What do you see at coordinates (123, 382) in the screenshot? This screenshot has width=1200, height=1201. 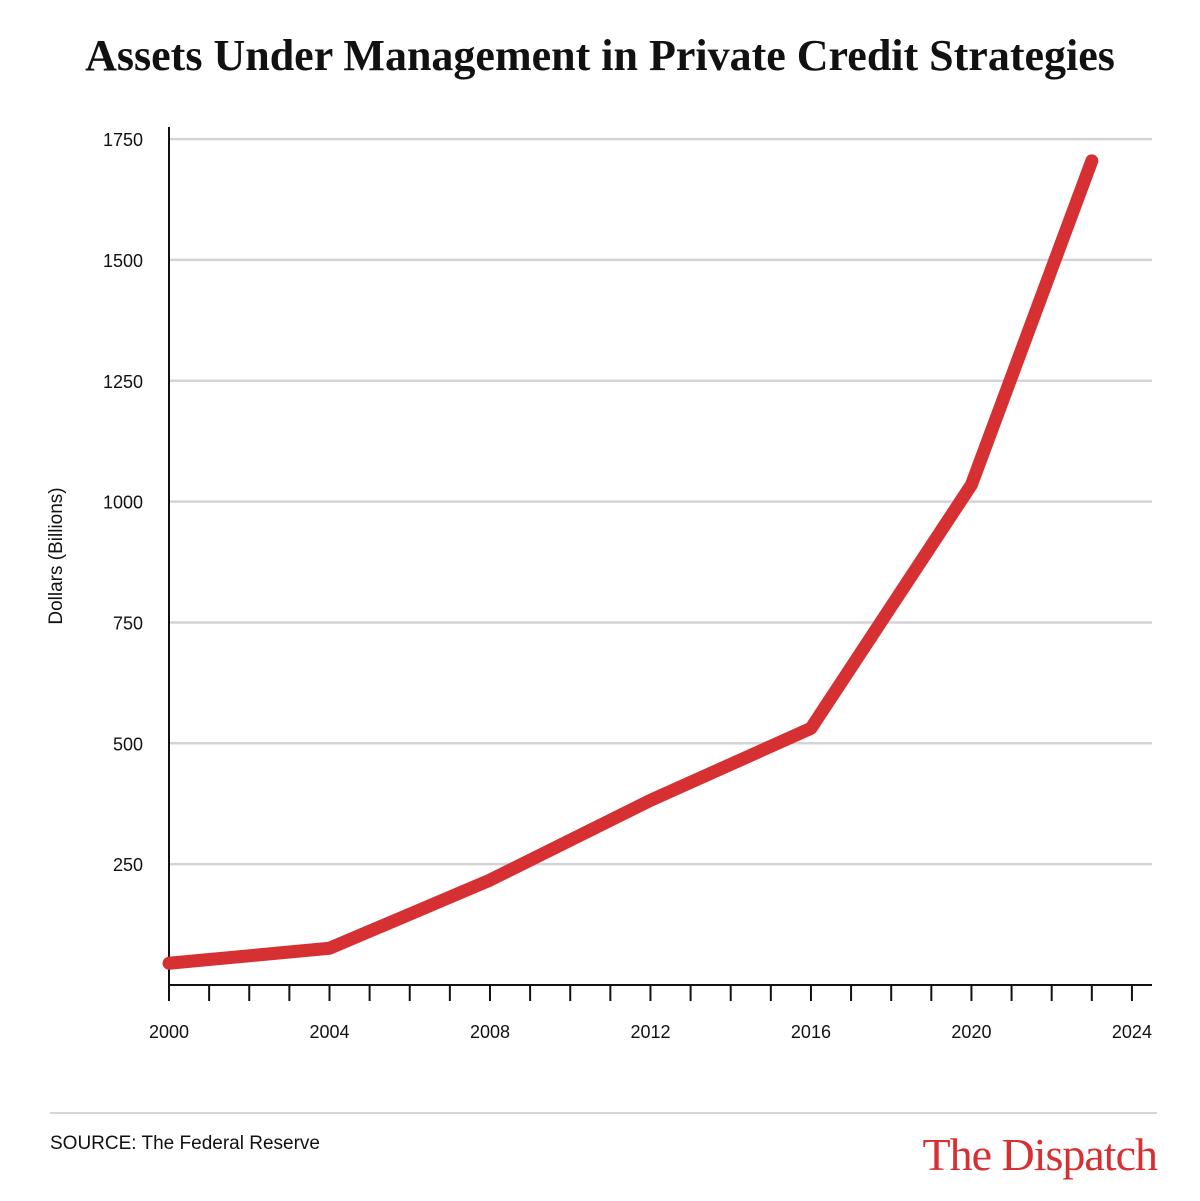 I see `y-tick-label: 1250` at bounding box center [123, 382].